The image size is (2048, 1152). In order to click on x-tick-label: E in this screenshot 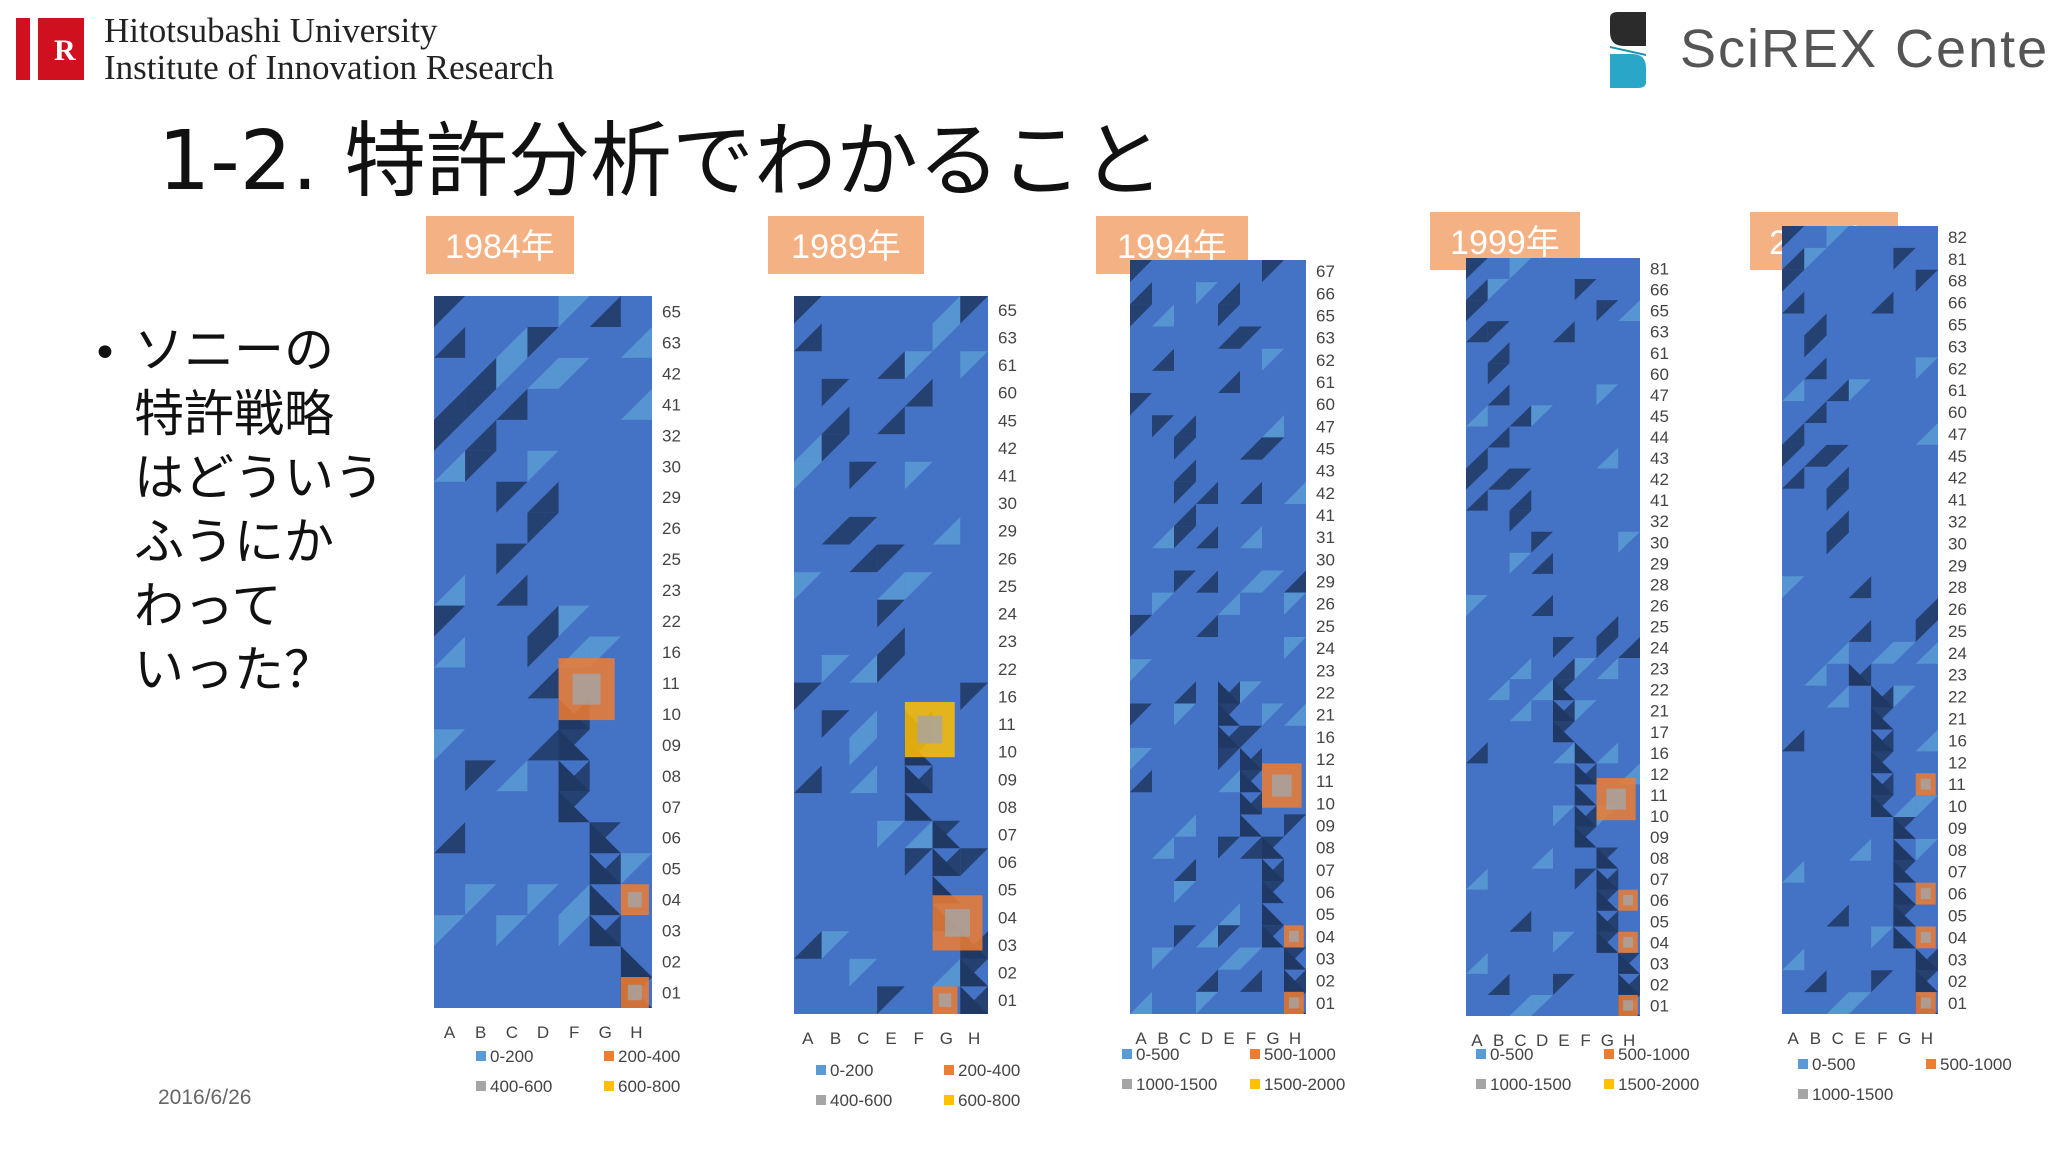, I will do `click(890, 1038)`.